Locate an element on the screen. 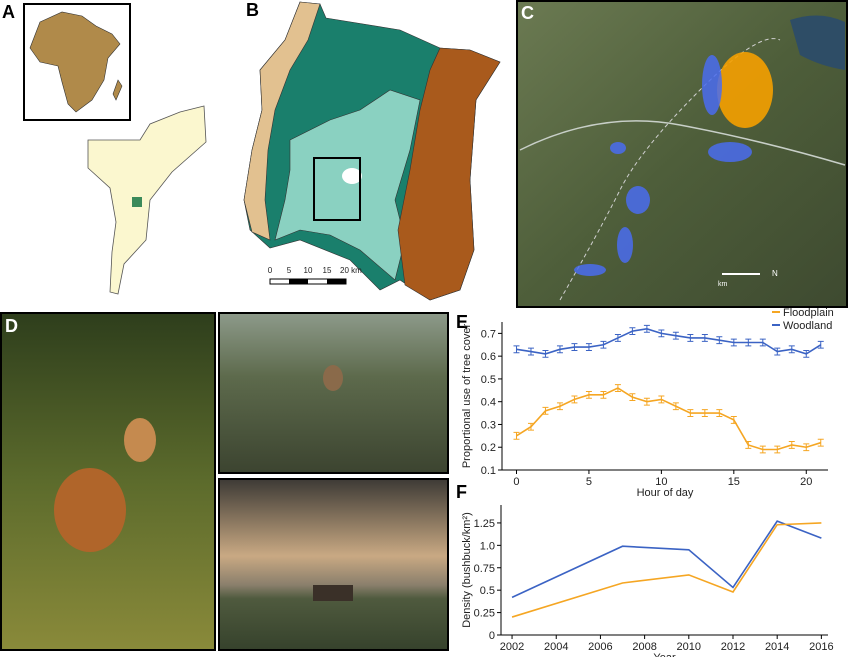 This screenshot has height=662, width=850. x-tick-label: 5 is located at coordinates (589, 482).